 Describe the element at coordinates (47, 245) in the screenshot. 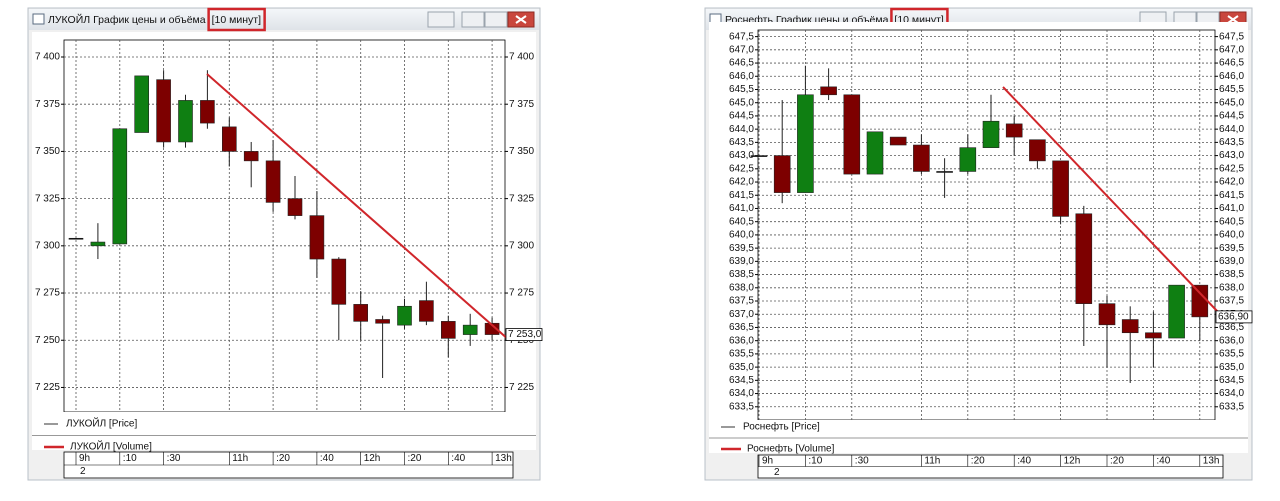

I see `y-tick-label: 7 300` at that location.